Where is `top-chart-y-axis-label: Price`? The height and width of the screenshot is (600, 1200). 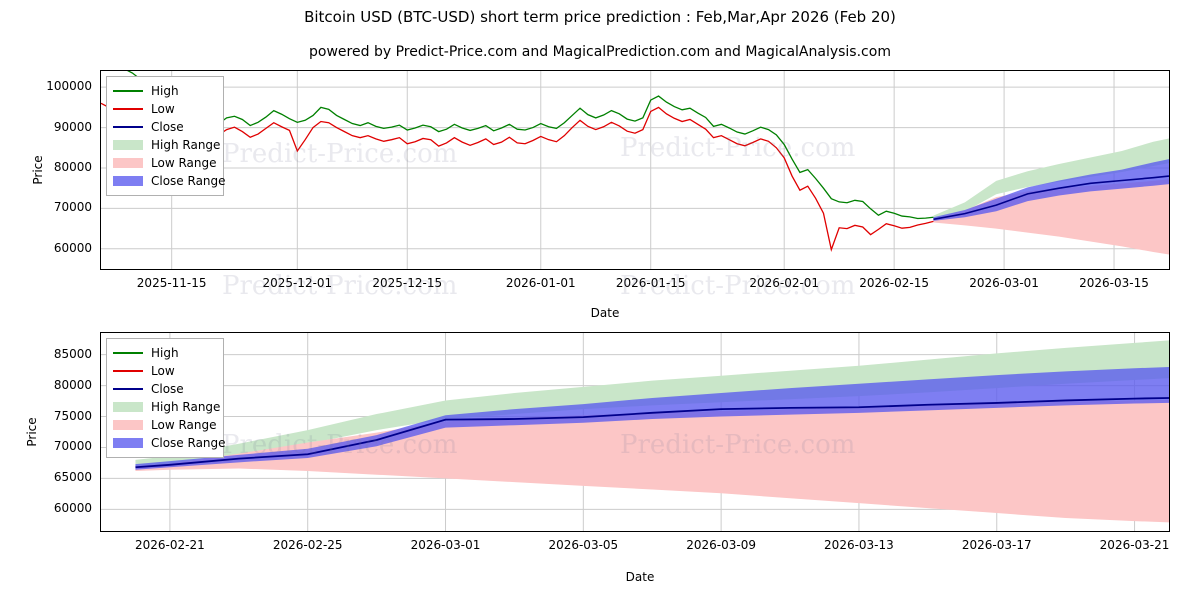
top-chart-y-axis-label: Price is located at coordinates (38, 170).